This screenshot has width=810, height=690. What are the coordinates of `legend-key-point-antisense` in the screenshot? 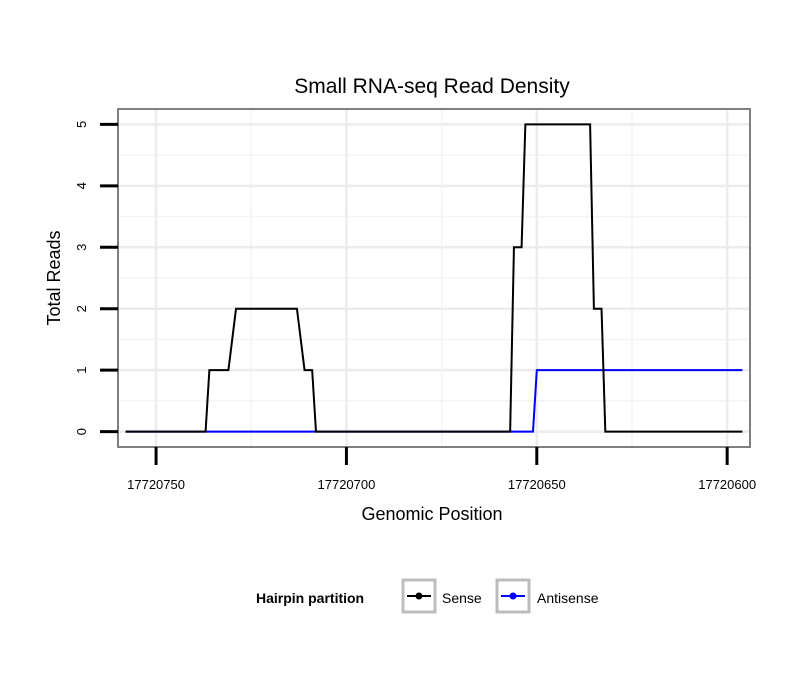 It's located at (513, 596).